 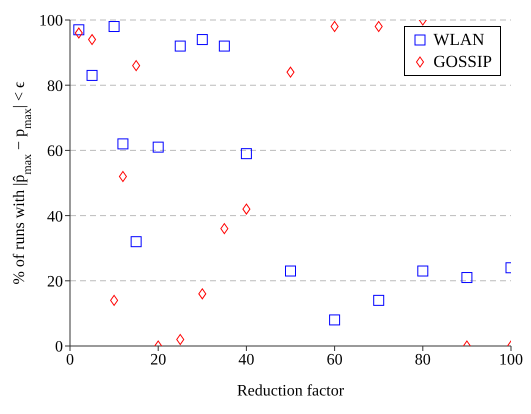 What do you see at coordinates (59, 347) in the screenshot?
I see `y-tick-label: 0` at bounding box center [59, 347].